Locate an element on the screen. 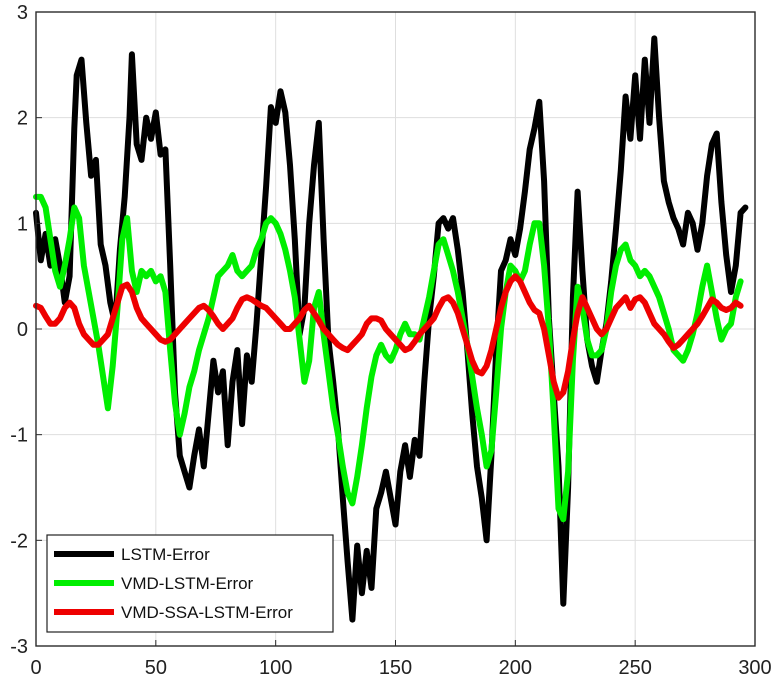 Image resolution: width=774 pixels, height=684 pixels. legend-label: VMD-LSTM-Error is located at coordinates (187, 583).